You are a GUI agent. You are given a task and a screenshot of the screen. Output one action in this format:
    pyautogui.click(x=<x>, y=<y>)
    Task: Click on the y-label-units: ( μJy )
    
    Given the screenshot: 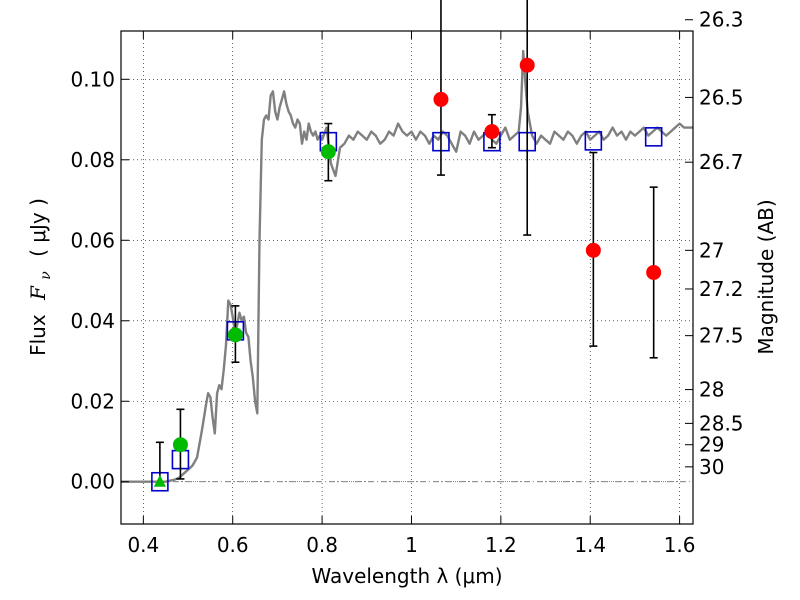 What is the action you would take?
    pyautogui.click(x=38, y=227)
    